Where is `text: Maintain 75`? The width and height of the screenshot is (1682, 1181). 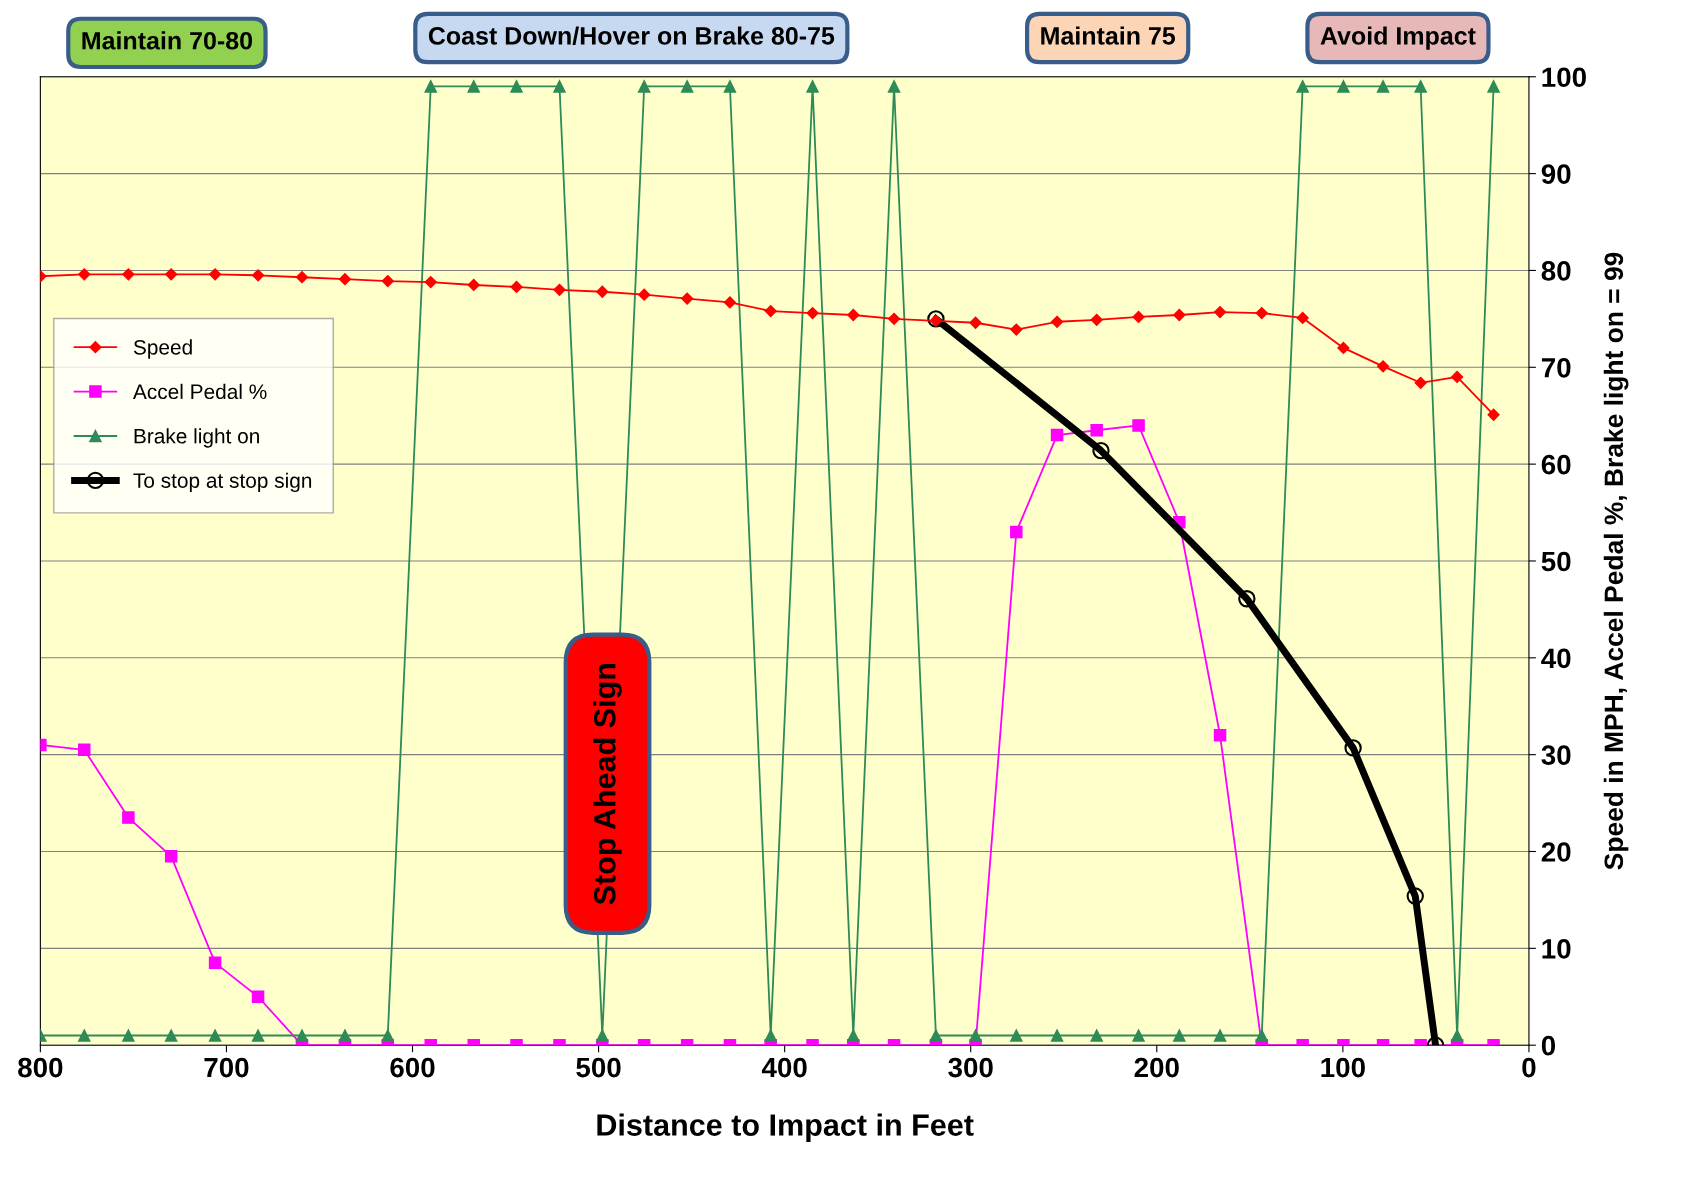
text: Maintain 75 is located at coordinates (1108, 35).